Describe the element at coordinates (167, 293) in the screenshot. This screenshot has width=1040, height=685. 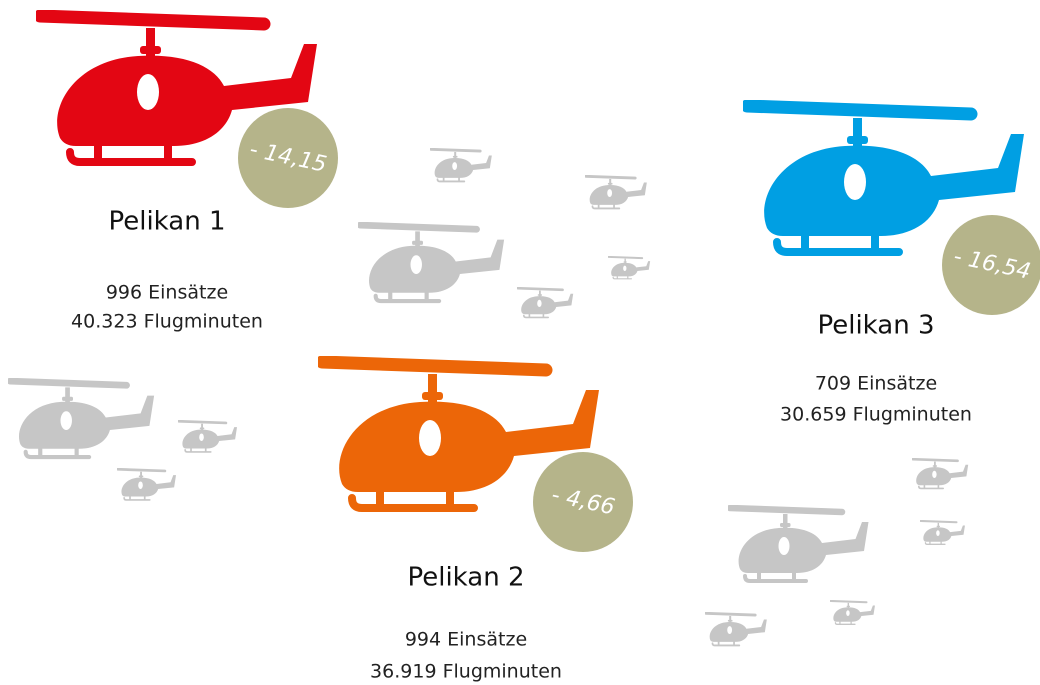
I see `missions: 996 Einsätze` at that location.